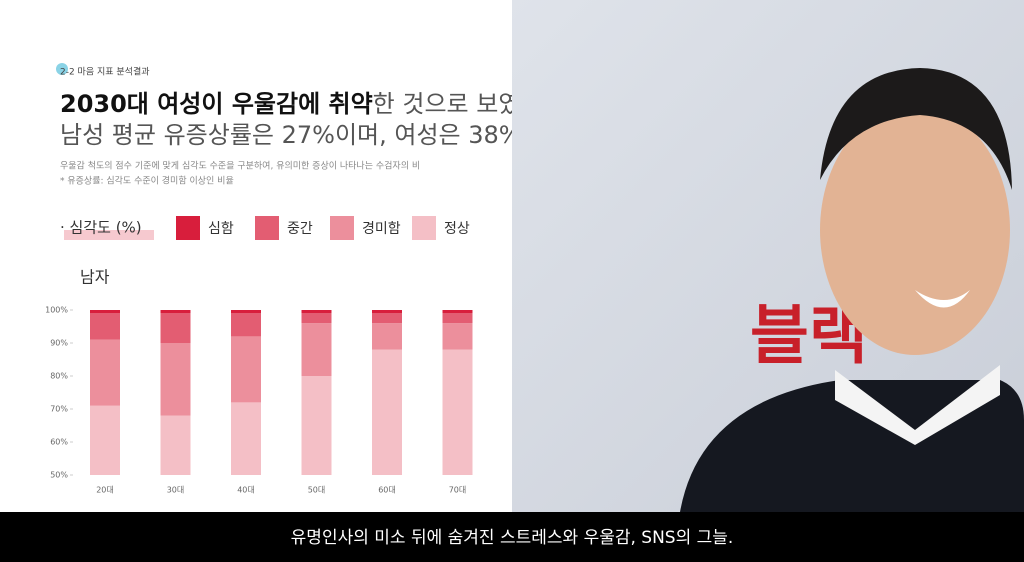 This screenshot has height=562, width=1024. Describe the element at coordinates (109, 235) in the screenshot. I see `highlight` at that location.